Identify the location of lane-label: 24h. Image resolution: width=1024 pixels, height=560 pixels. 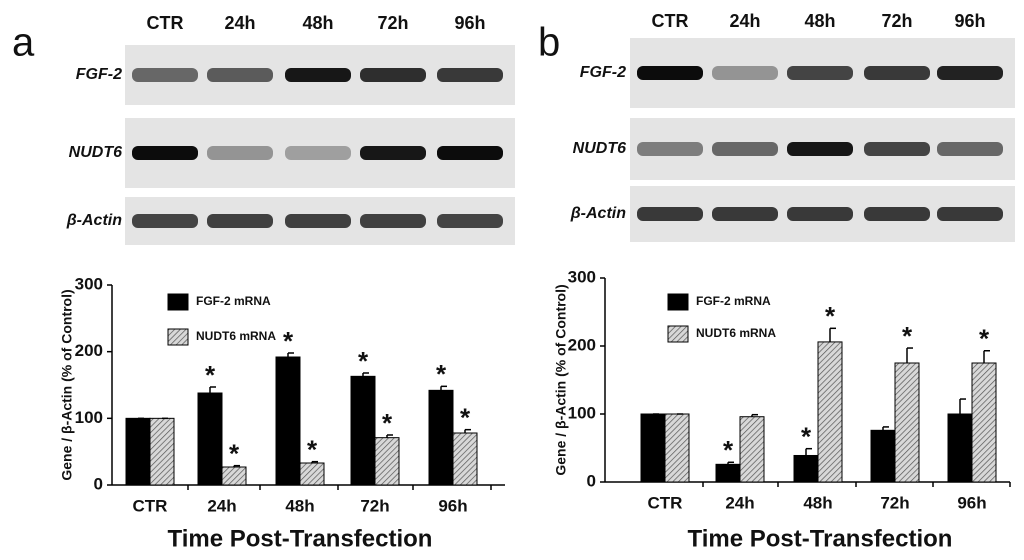
(239, 23).